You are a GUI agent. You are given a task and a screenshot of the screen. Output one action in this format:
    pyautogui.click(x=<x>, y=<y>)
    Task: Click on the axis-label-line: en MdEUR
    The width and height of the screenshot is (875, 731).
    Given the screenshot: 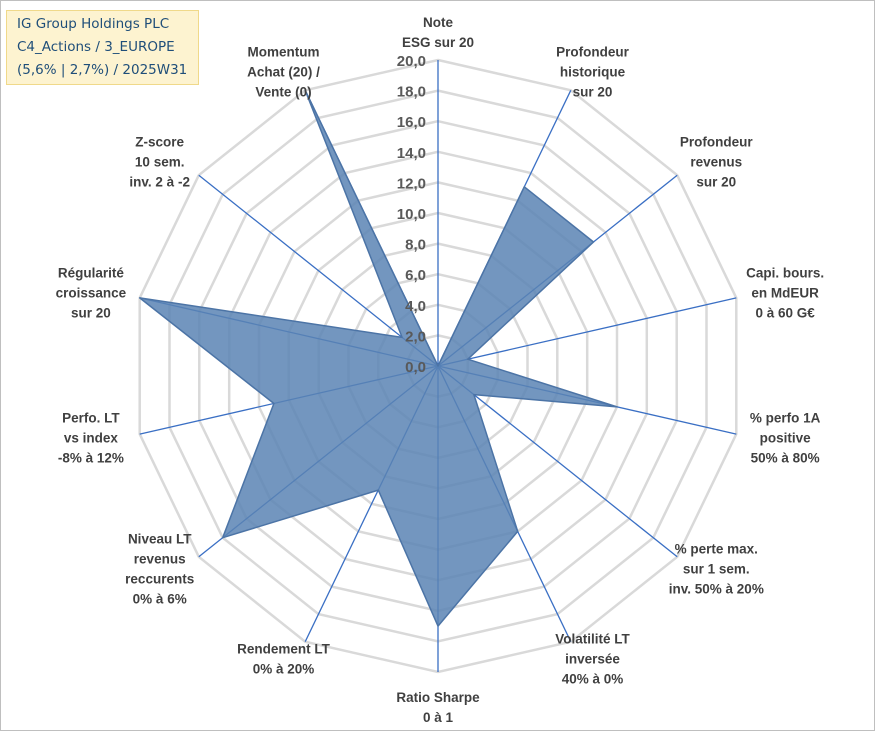 What is the action you would take?
    pyautogui.click(x=785, y=293)
    